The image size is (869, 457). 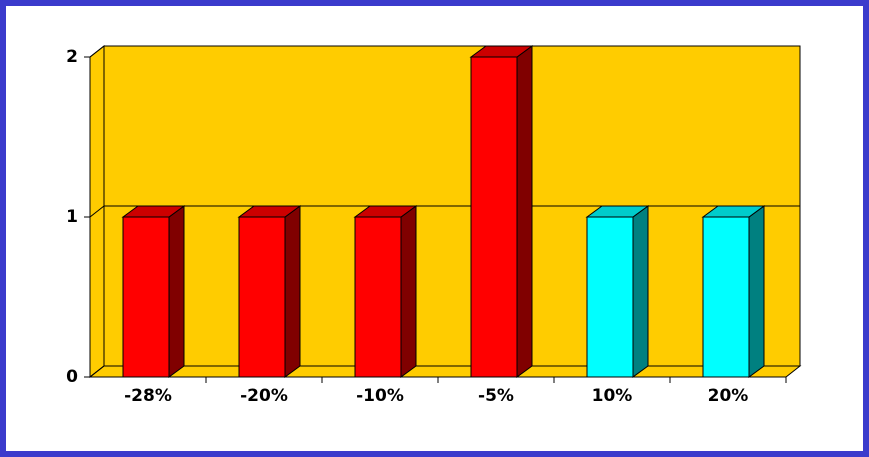 I want to click on x-tick-label: -28%, so click(x=148, y=396).